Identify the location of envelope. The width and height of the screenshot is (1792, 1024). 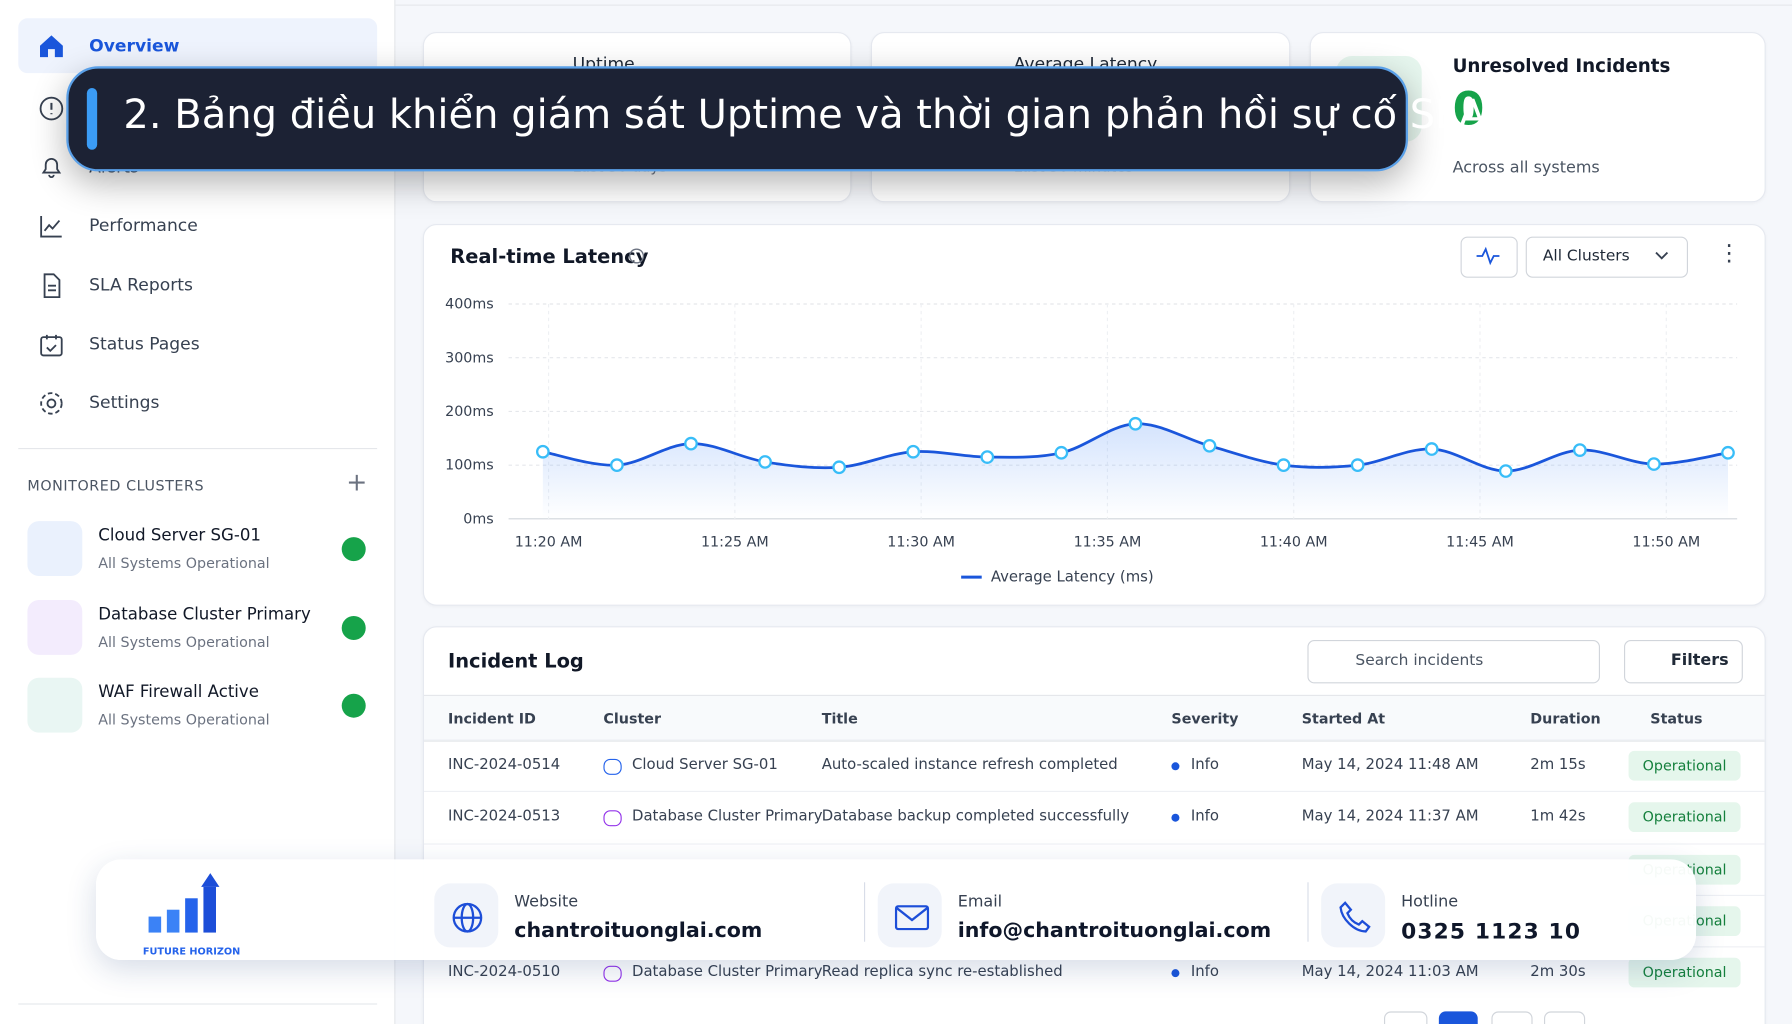
(912, 918).